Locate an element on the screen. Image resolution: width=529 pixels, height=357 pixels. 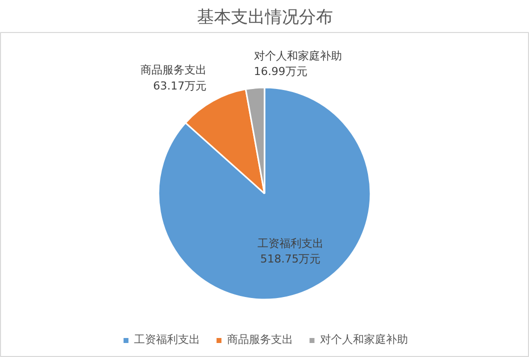
data-label: 518.75万元 is located at coordinates (290, 259).